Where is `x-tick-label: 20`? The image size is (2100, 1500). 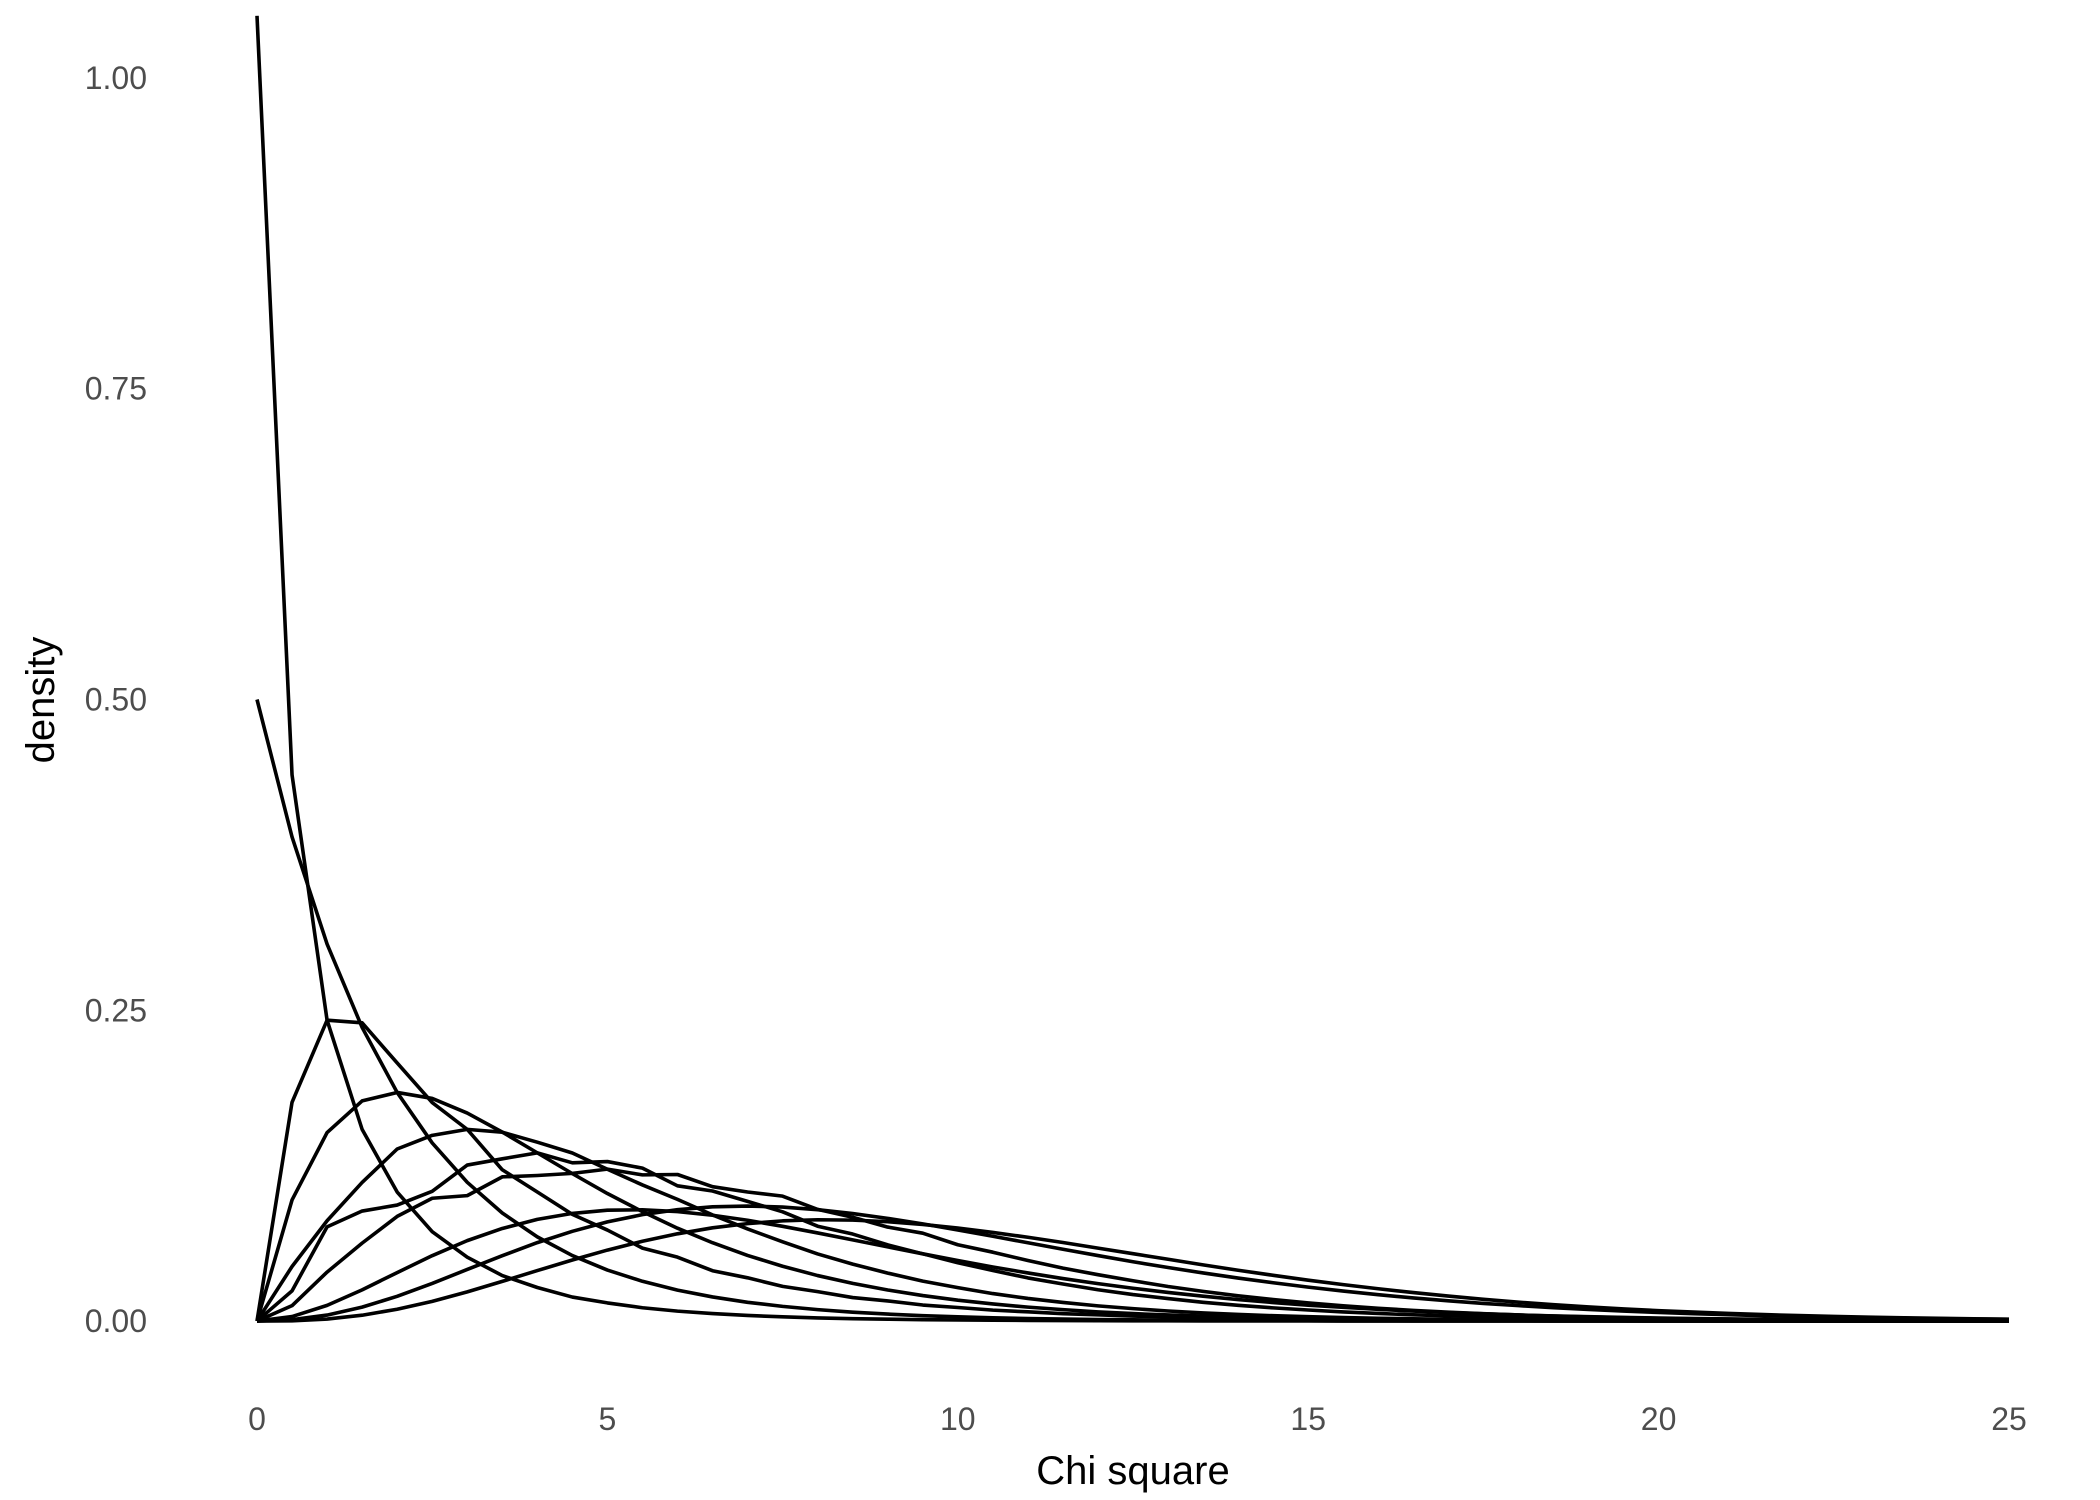
x-tick-label: 20 is located at coordinates (1659, 1419).